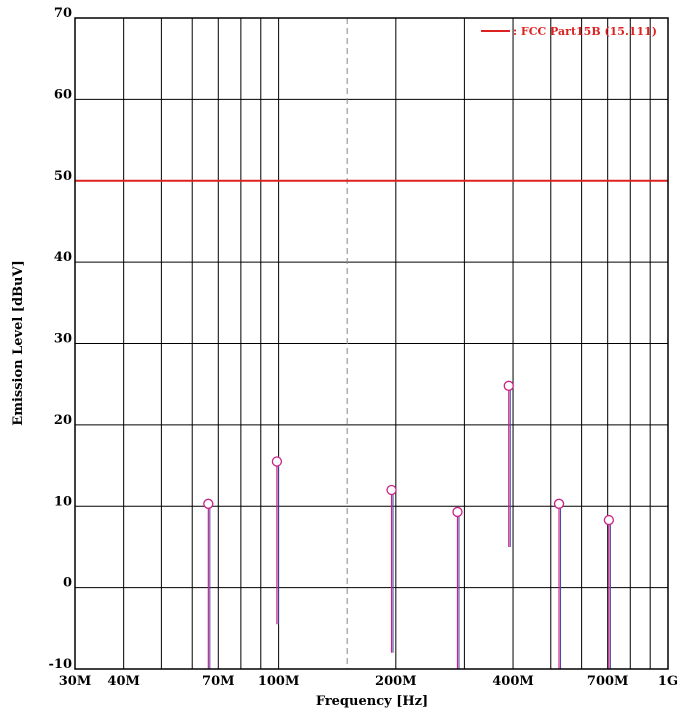  Describe the element at coordinates (218, 681) in the screenshot. I see `x-tick-label: 70M` at that location.